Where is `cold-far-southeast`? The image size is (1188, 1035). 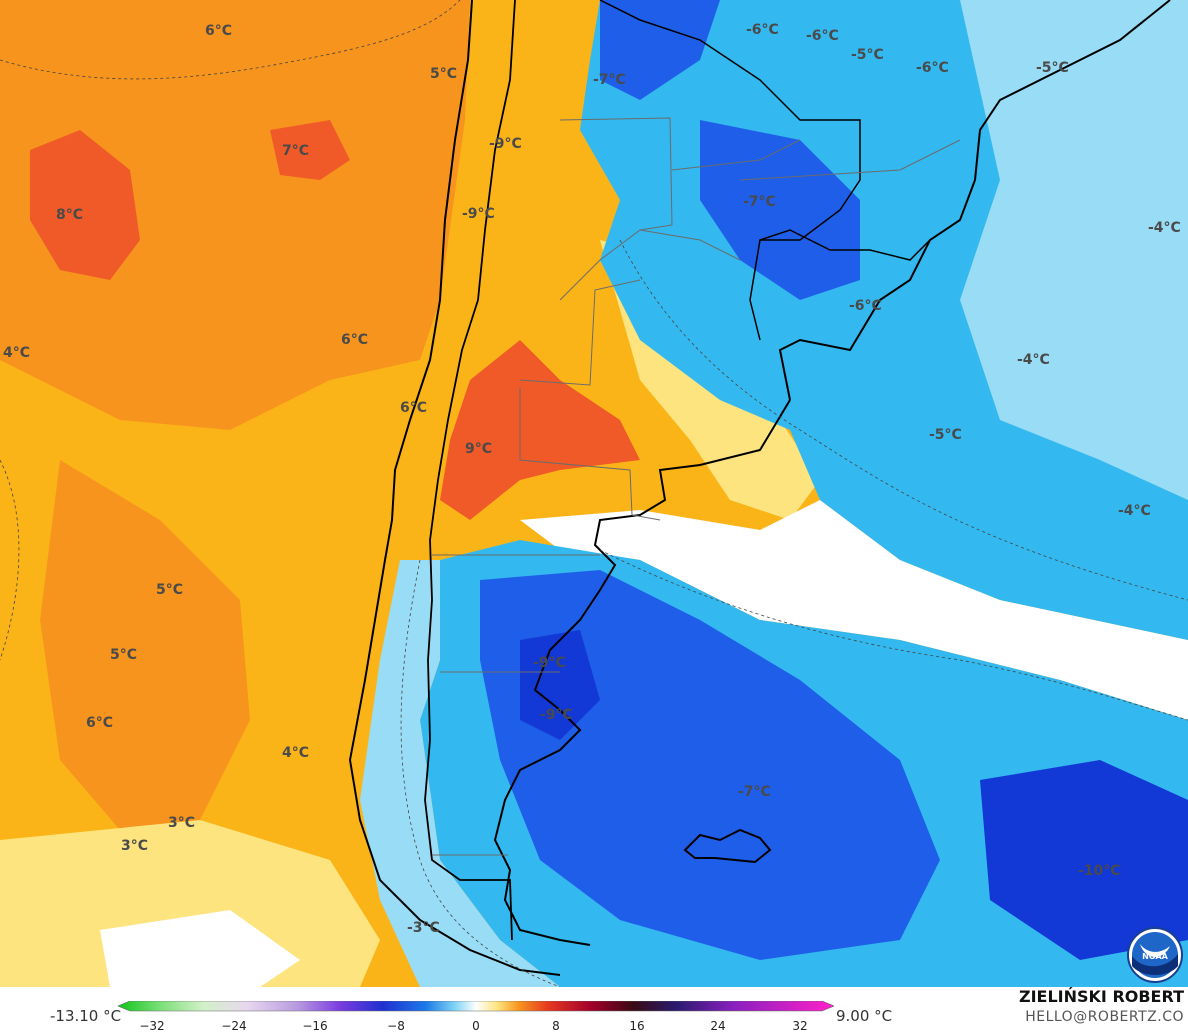 cold-far-southeast is located at coordinates (1084, 860).